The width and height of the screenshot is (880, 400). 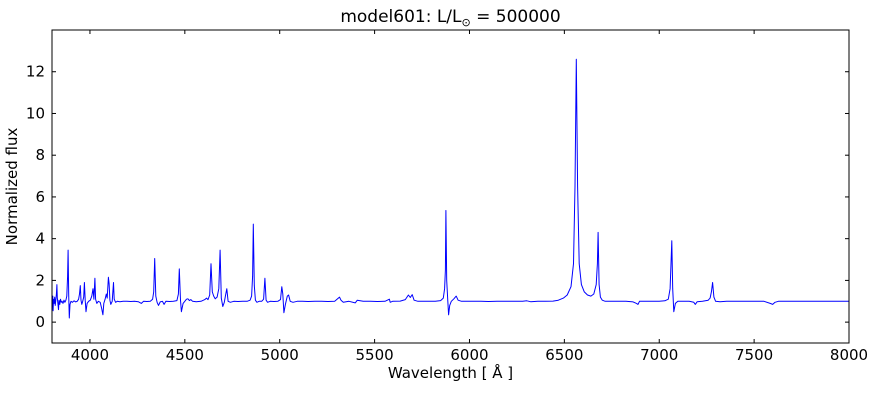 I want to click on x-tick-label: 4000, so click(x=90, y=355).